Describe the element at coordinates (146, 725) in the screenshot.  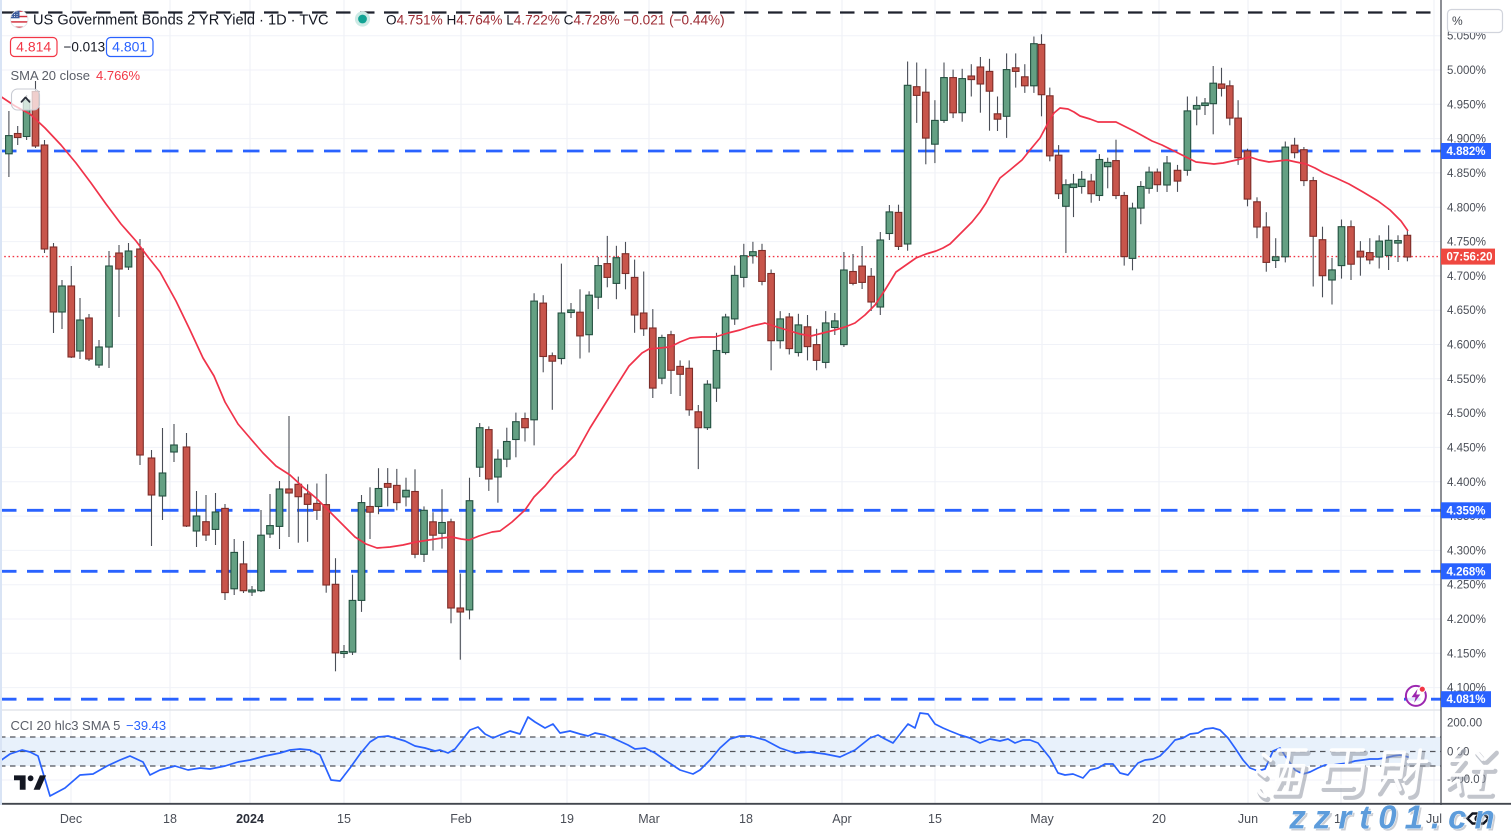
I see `svg-text: −39.43` at that location.